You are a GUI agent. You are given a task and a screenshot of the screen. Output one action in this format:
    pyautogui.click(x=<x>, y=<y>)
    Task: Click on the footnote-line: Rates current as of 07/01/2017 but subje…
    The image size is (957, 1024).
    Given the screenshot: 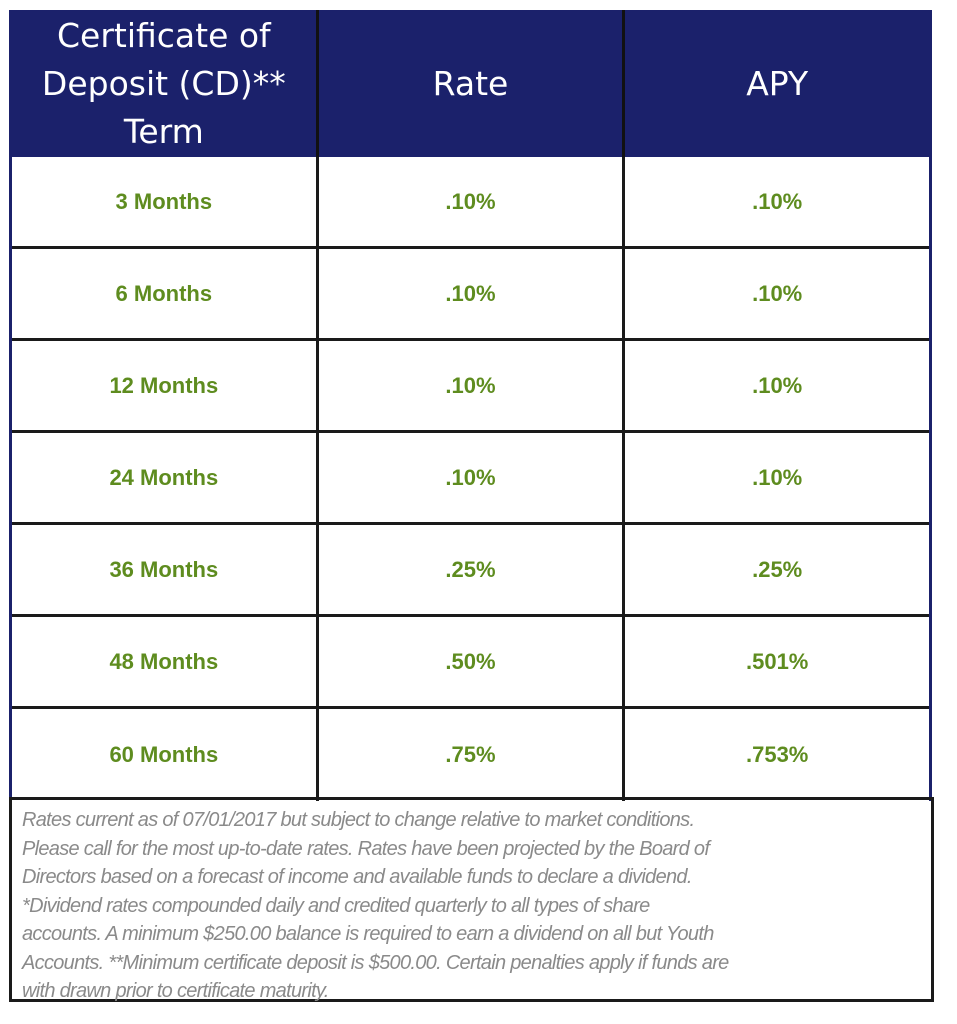 What is the action you would take?
    pyautogui.click(x=358, y=820)
    